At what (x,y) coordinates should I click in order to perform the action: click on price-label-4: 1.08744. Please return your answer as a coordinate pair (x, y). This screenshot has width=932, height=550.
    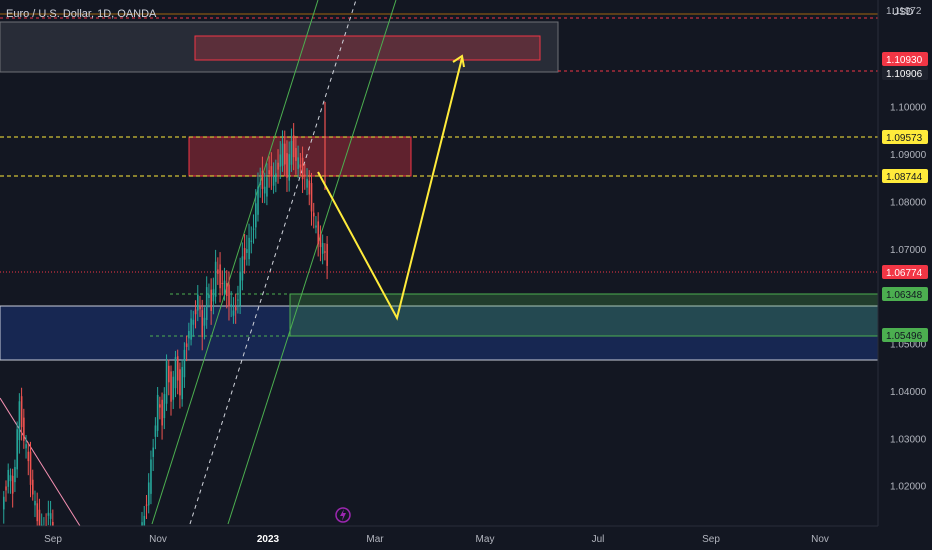
    Looking at the image, I should click on (904, 177).